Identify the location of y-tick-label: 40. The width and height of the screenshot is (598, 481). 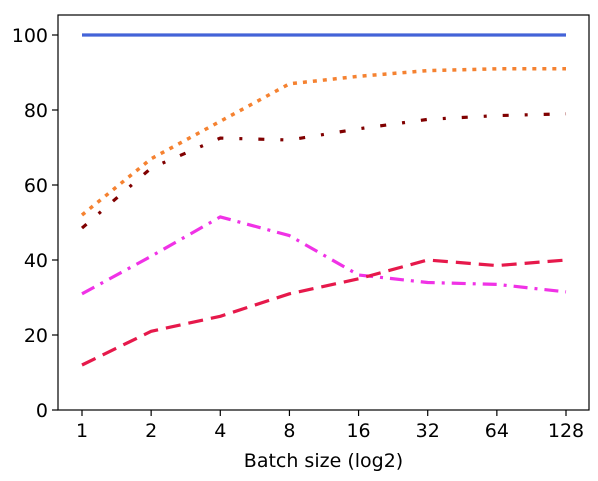
(36, 261).